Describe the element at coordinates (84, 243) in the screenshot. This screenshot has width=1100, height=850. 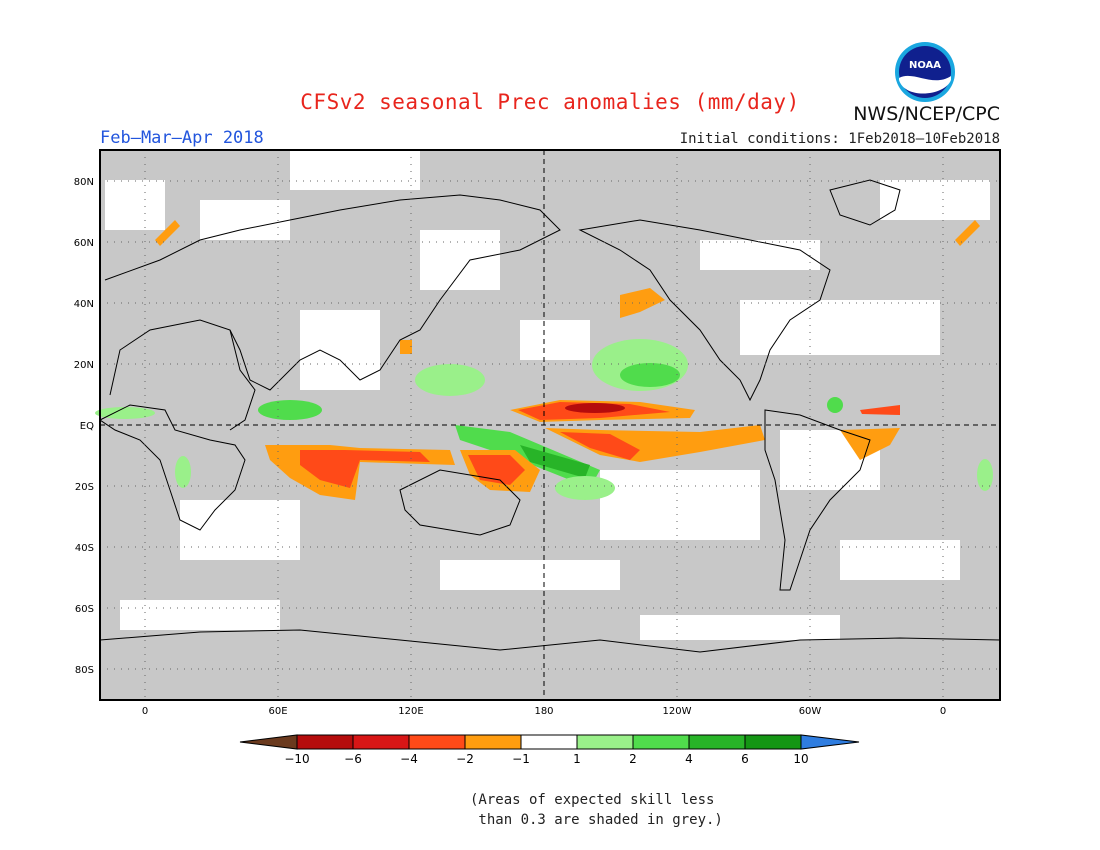
I see `lat-tick-label: 60N` at that location.